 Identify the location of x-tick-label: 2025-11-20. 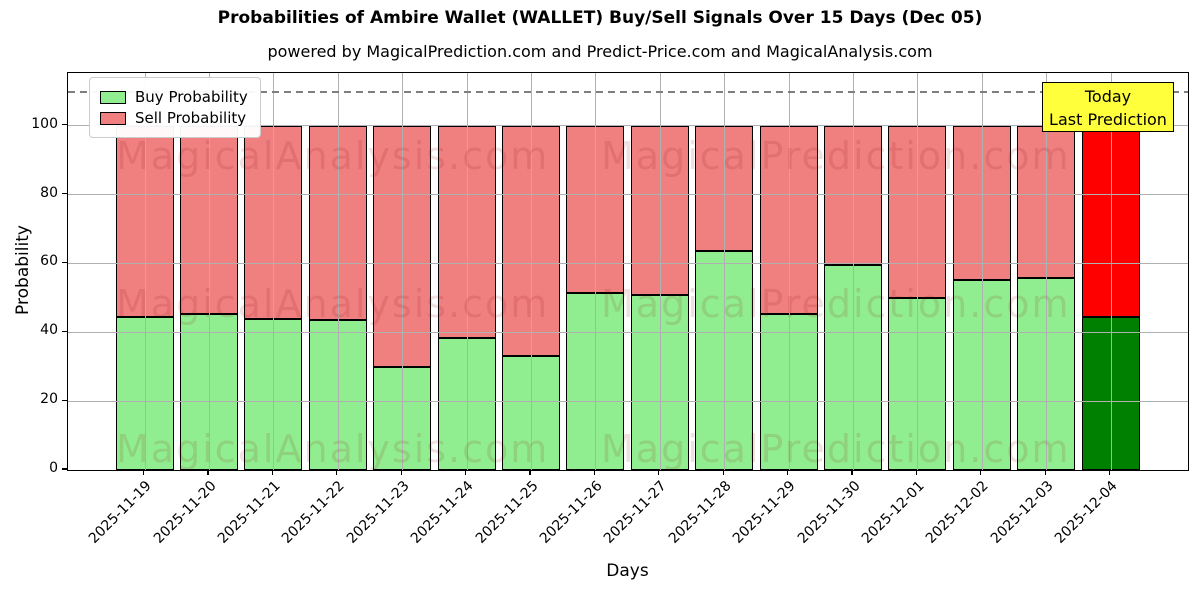
(185, 512).